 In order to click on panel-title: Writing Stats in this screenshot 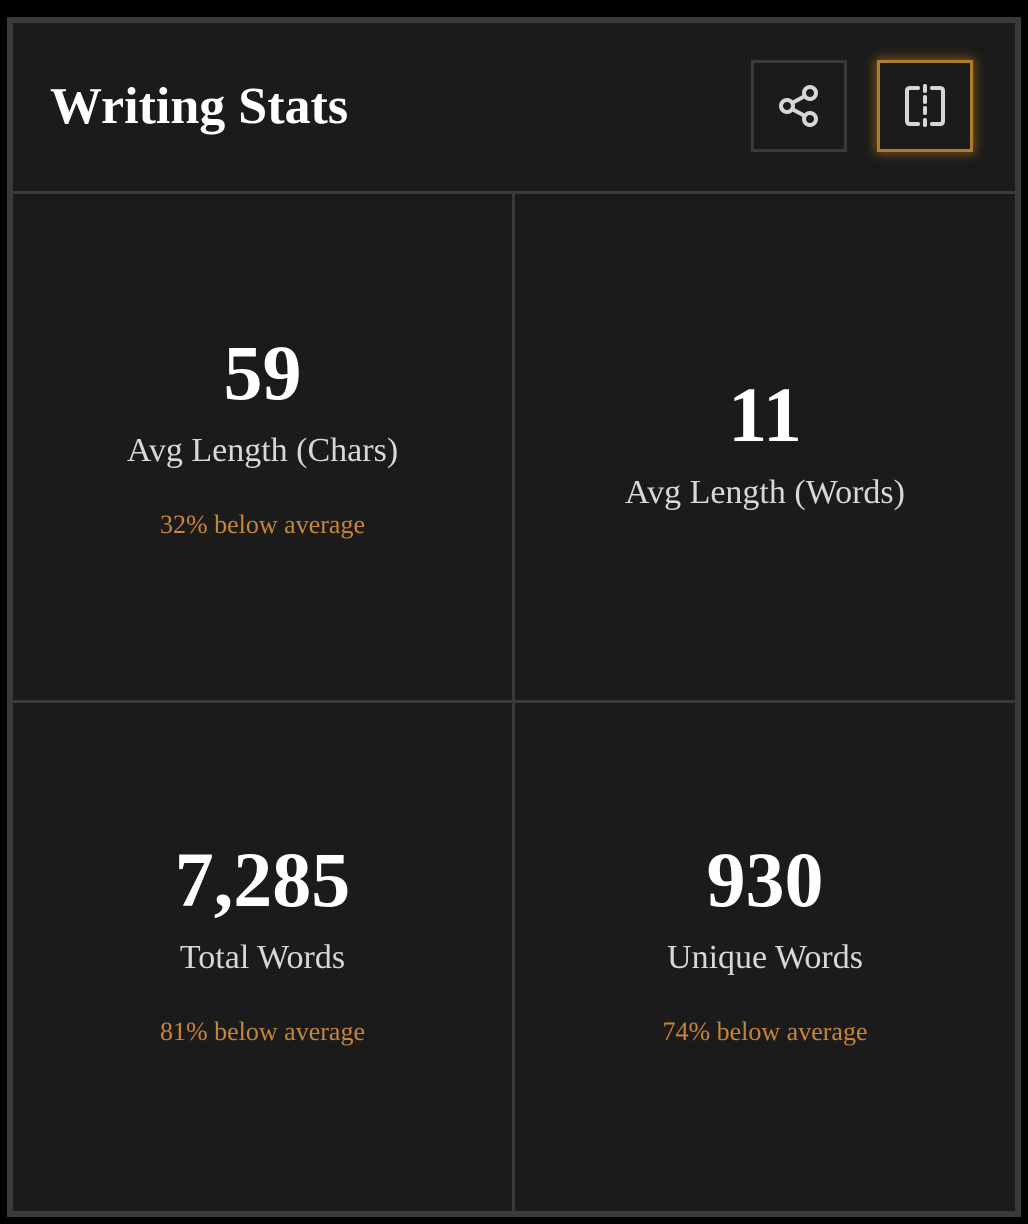, I will do `click(199, 106)`.